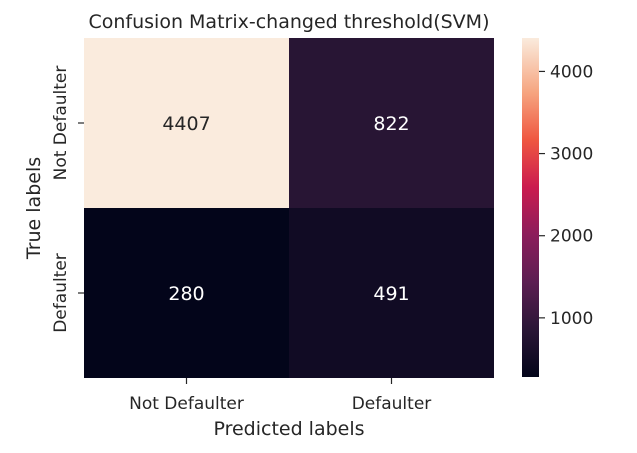 The image size is (637, 453). What do you see at coordinates (530, 207) in the screenshot?
I see `colorbar` at bounding box center [530, 207].